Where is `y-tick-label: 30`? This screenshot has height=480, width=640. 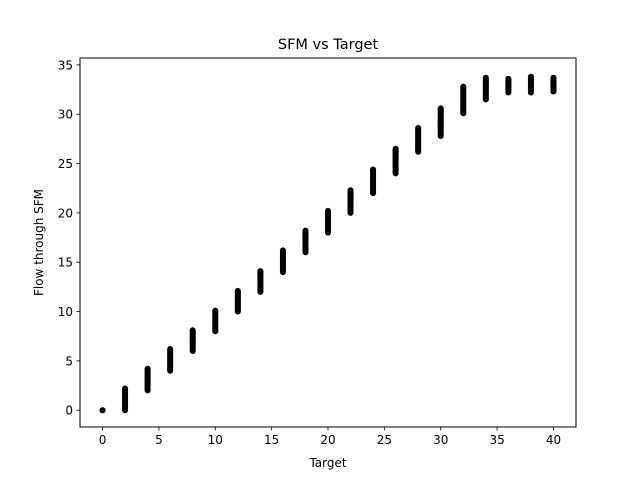
y-tick-label: 30 is located at coordinates (65, 115).